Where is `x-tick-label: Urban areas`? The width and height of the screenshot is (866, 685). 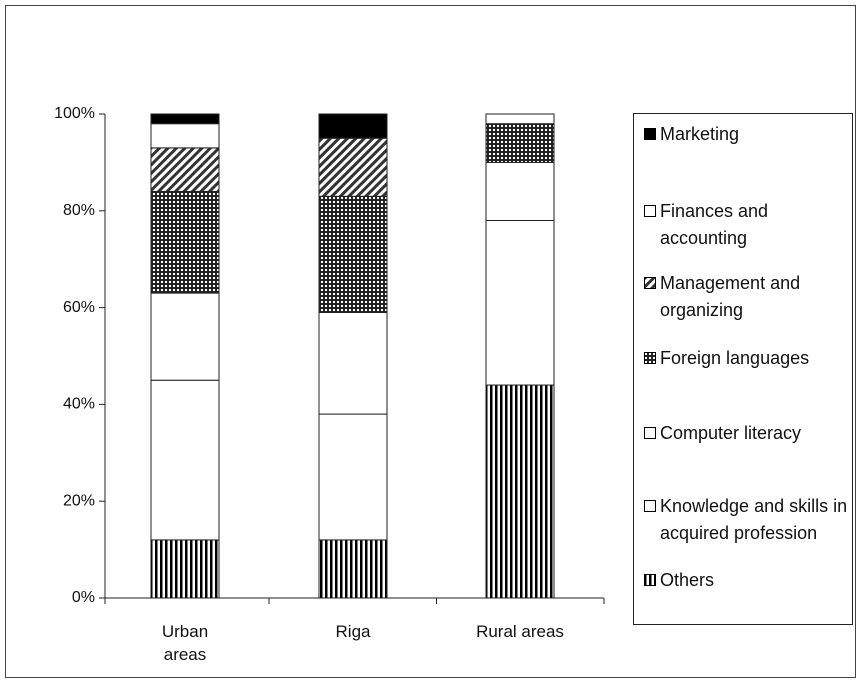 x-tick-label: Urban areas is located at coordinates (185, 643).